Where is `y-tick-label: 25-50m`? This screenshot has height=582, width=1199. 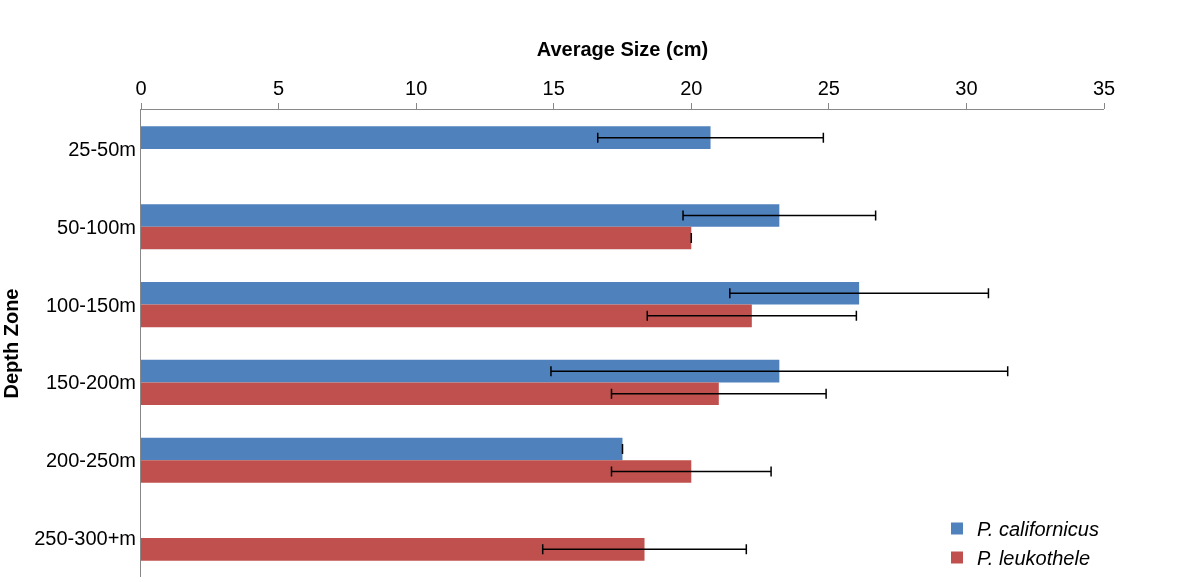 y-tick-label: 25-50m is located at coordinates (102, 148).